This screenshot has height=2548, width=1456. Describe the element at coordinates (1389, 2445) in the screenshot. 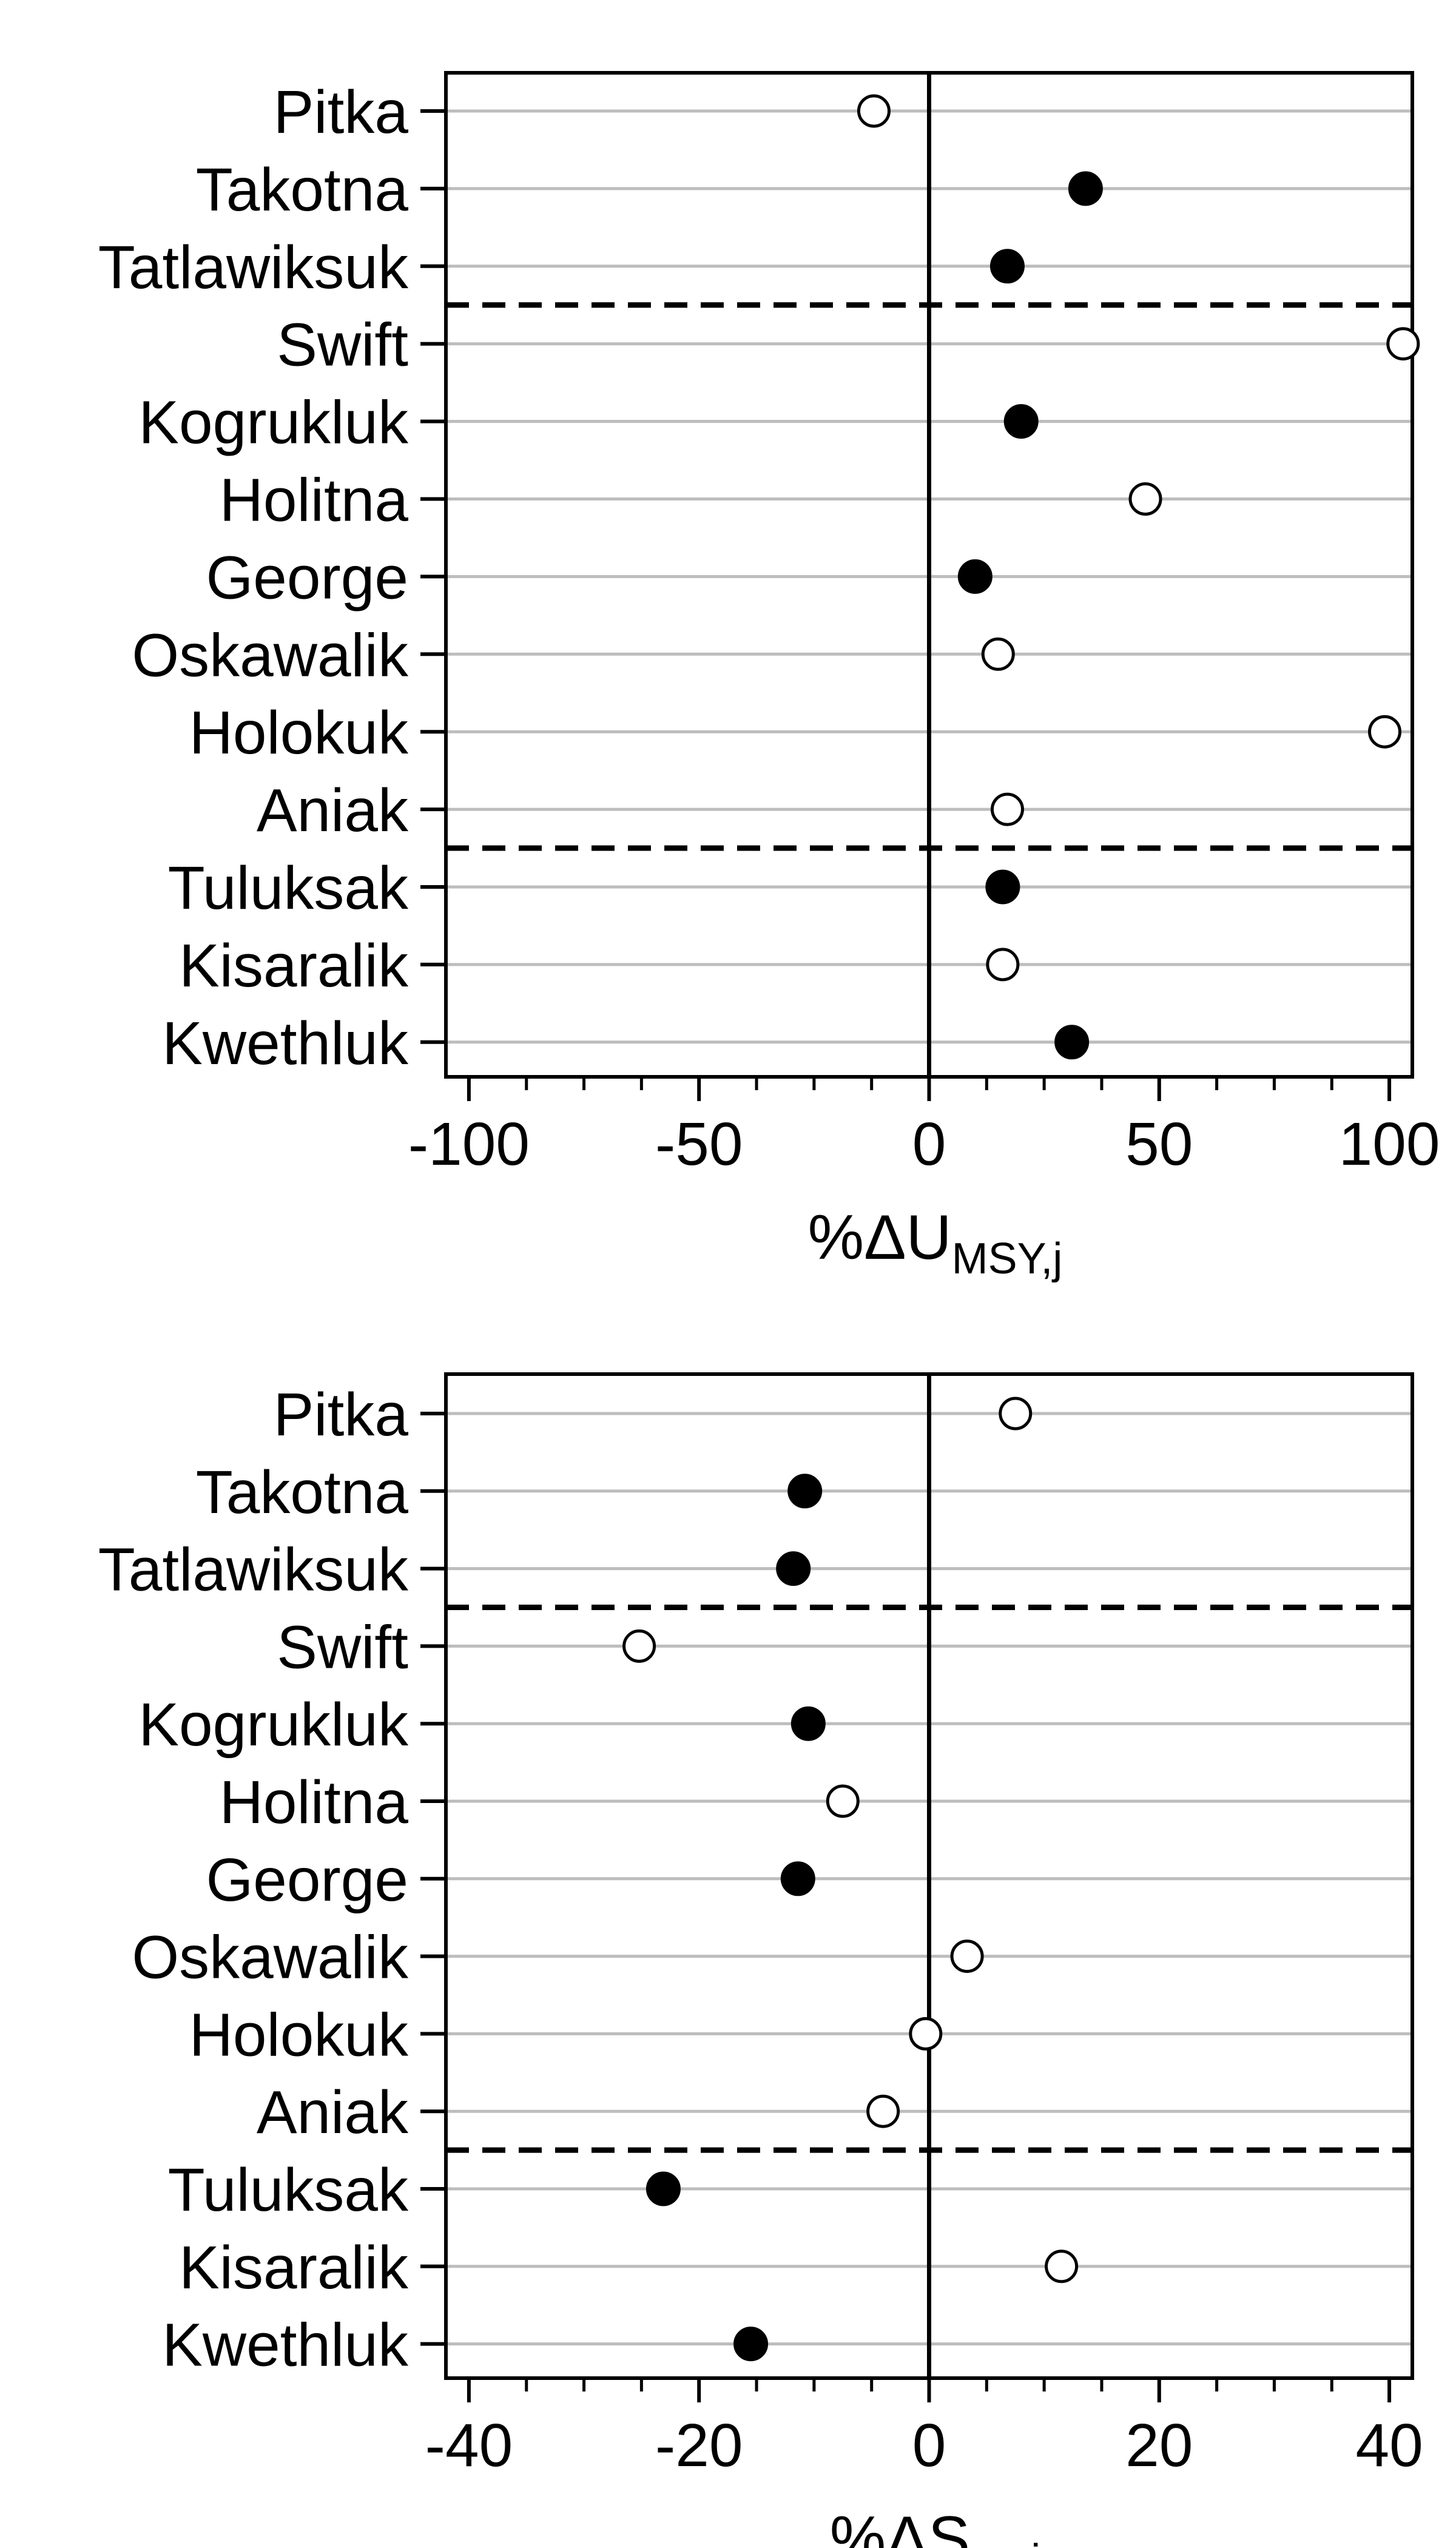

I see `x-tick-label: 40` at that location.